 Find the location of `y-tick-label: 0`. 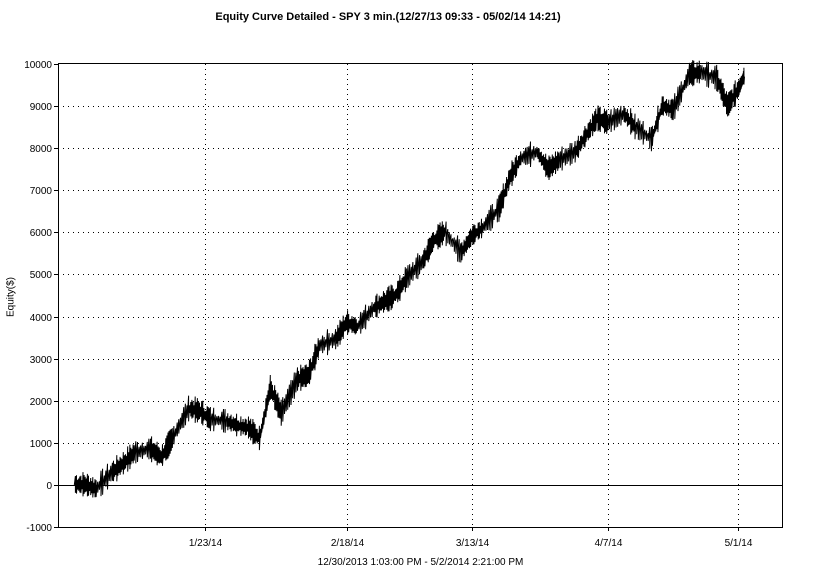

y-tick-label: 0 is located at coordinates (49, 486).